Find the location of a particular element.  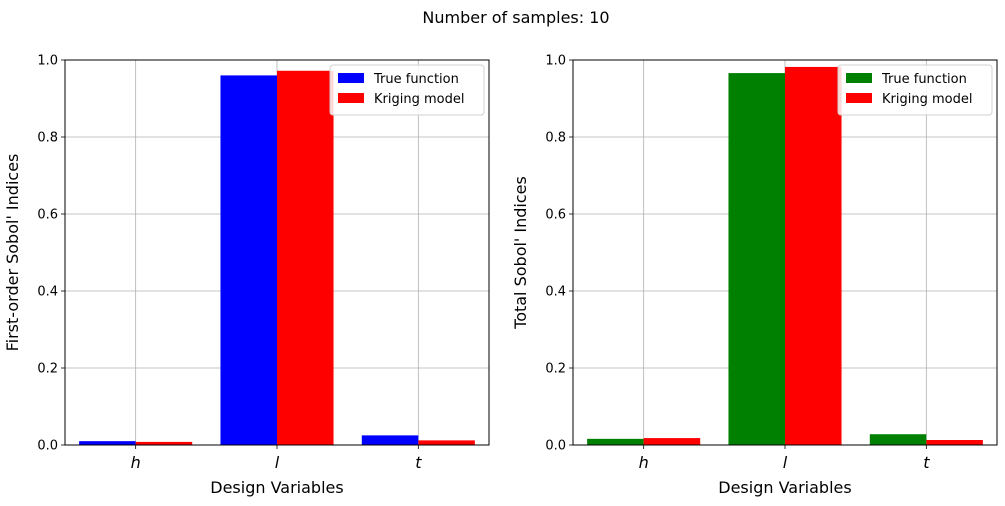

y-axis-label: Total Sobol' Indices is located at coordinates (520, 253).